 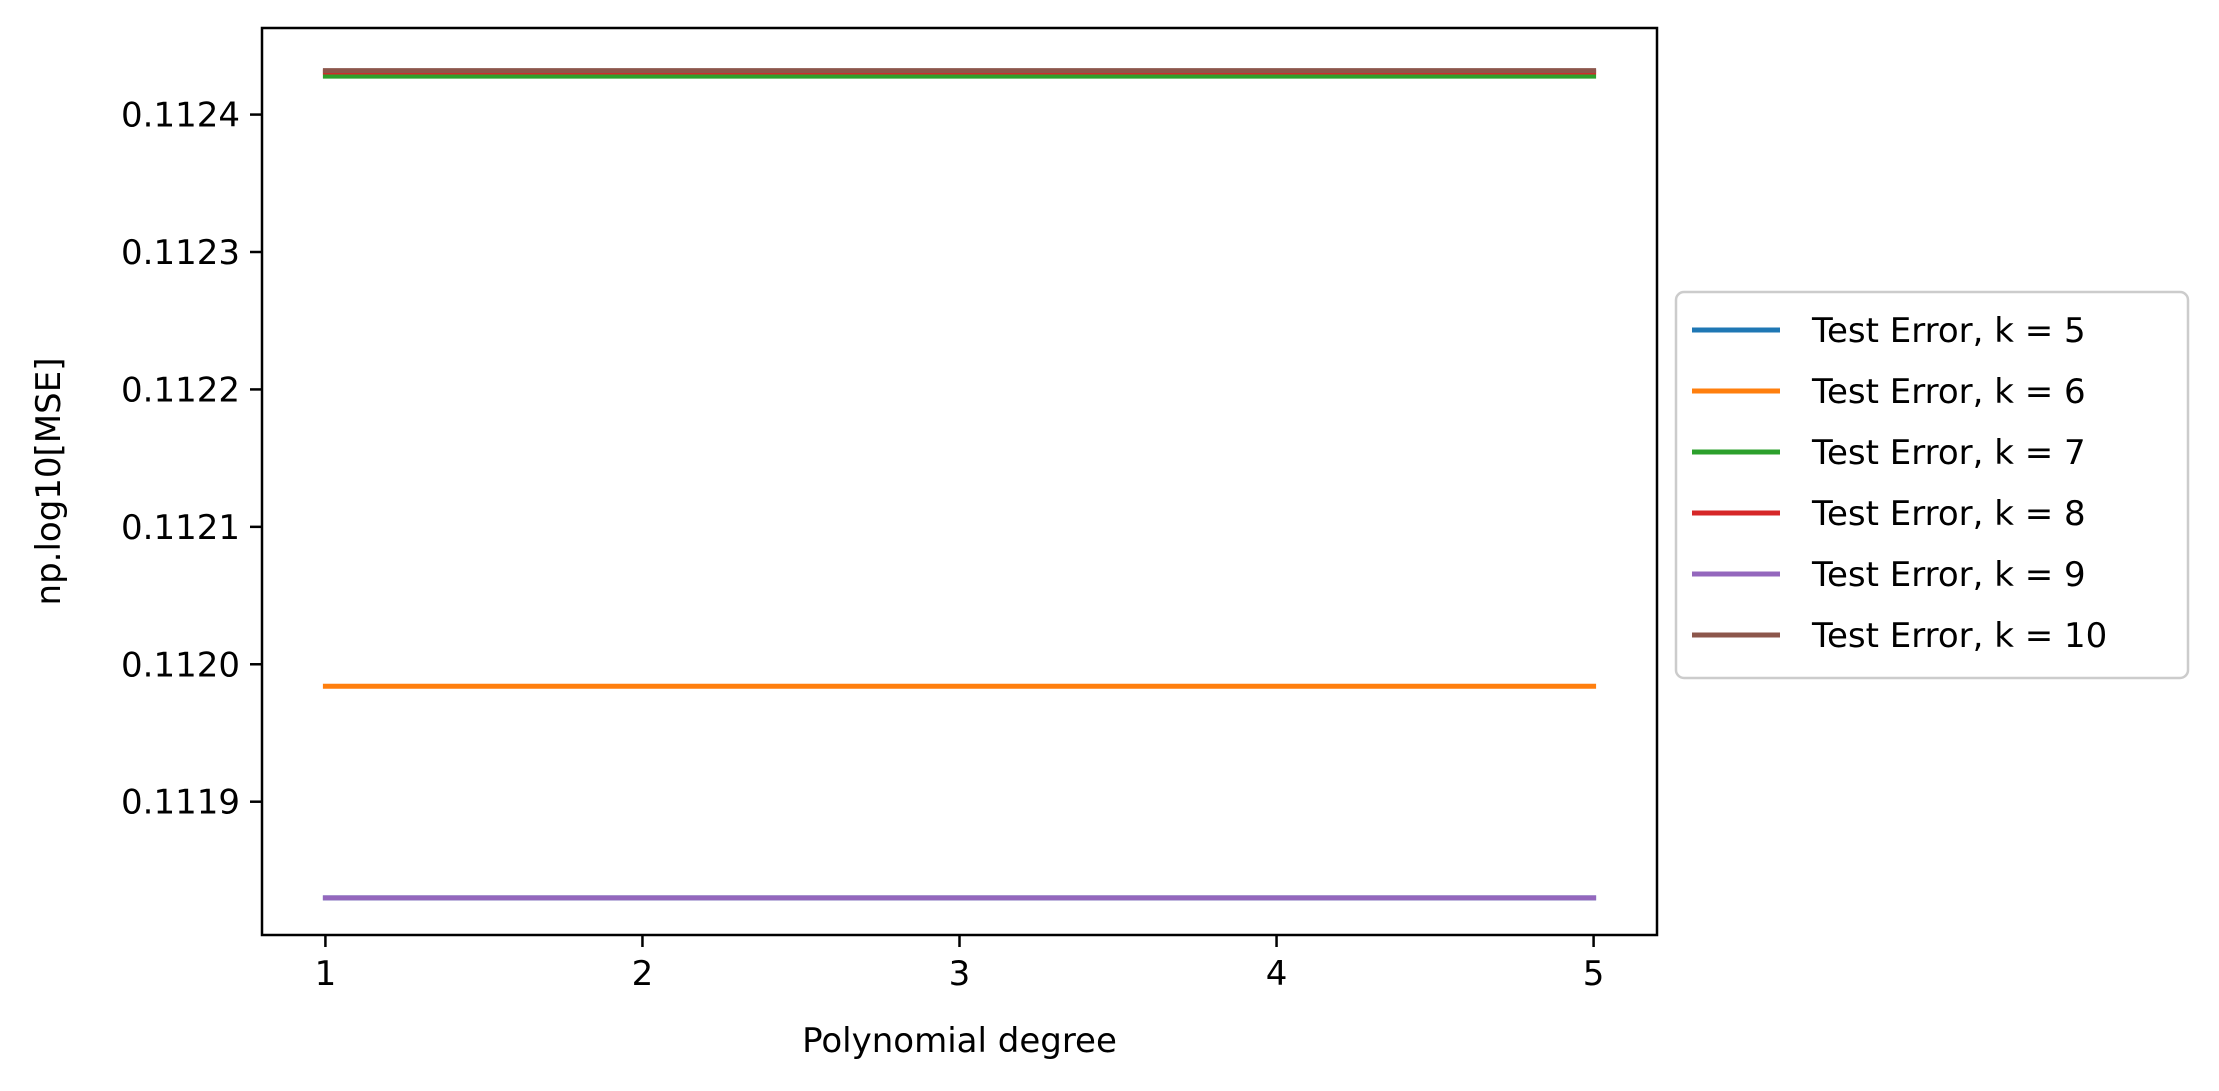 I want to click on x-tick-label: 2, so click(x=643, y=974).